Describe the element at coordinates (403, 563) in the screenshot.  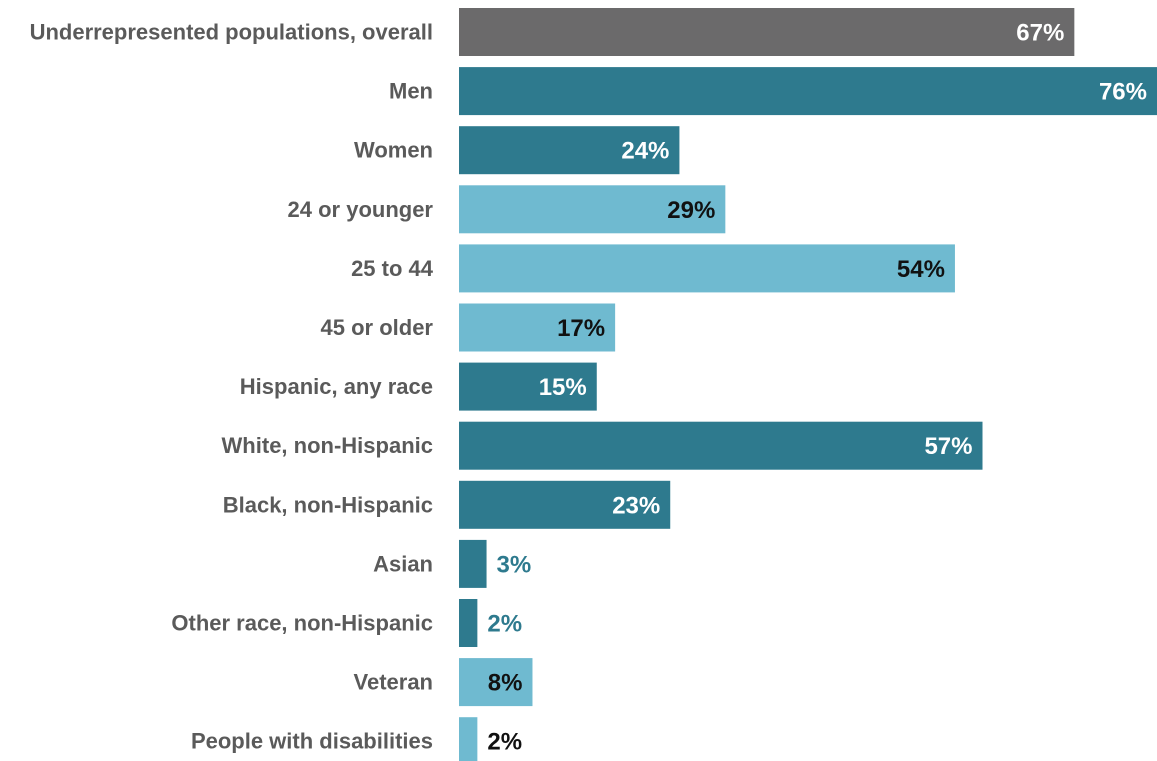
I see `category-label: Asian` at that location.